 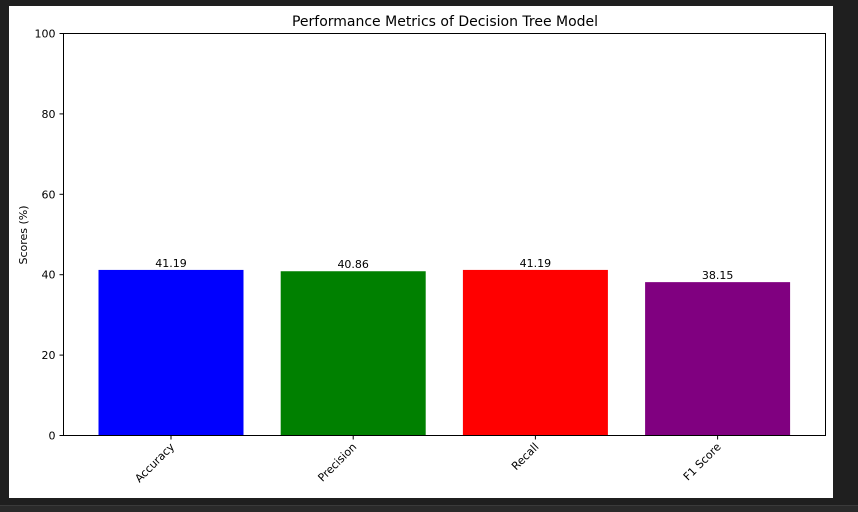 I want to click on x-tick-label: F1 Score, so click(x=702, y=461).